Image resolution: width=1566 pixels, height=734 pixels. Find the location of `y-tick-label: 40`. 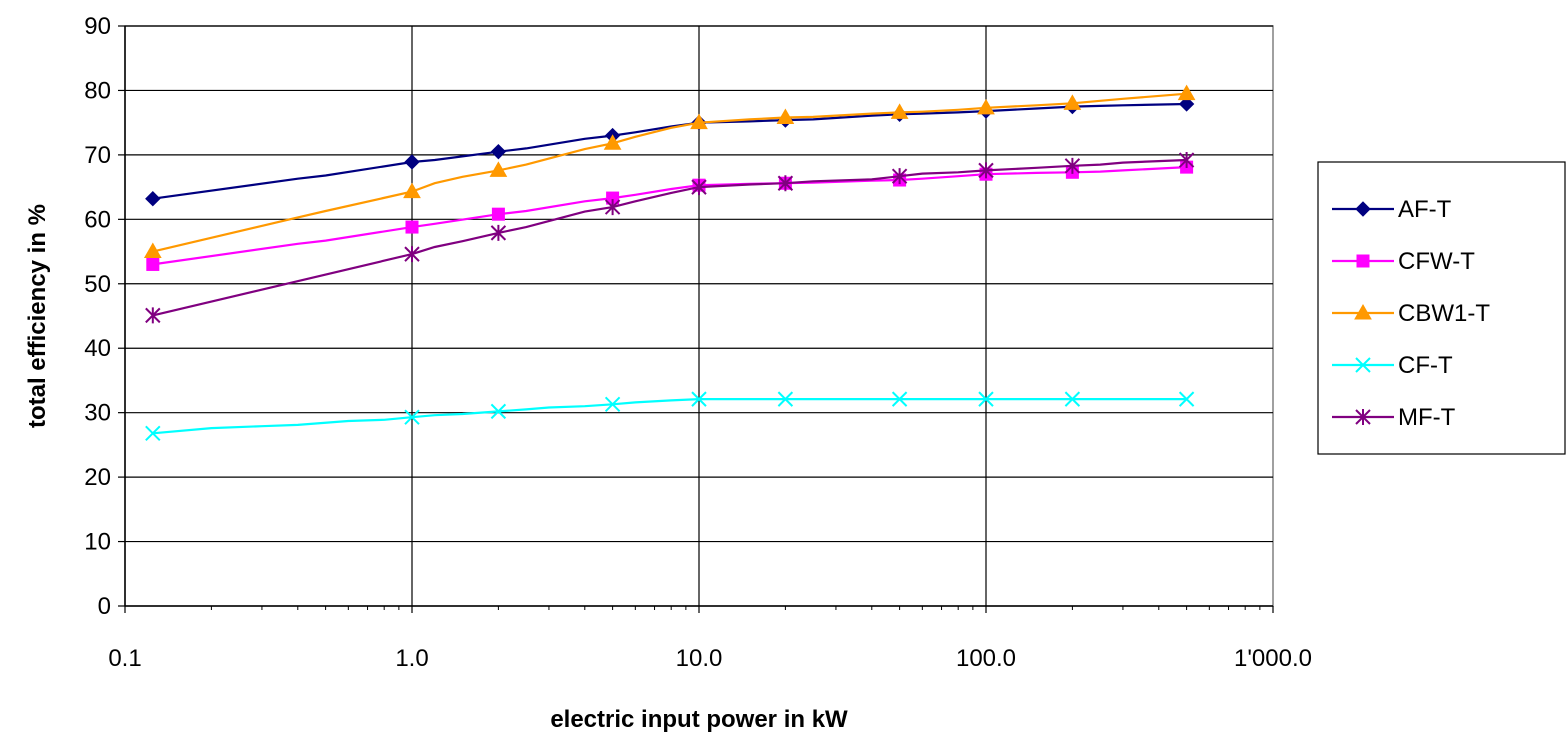

y-tick-label: 40 is located at coordinates (97, 348).